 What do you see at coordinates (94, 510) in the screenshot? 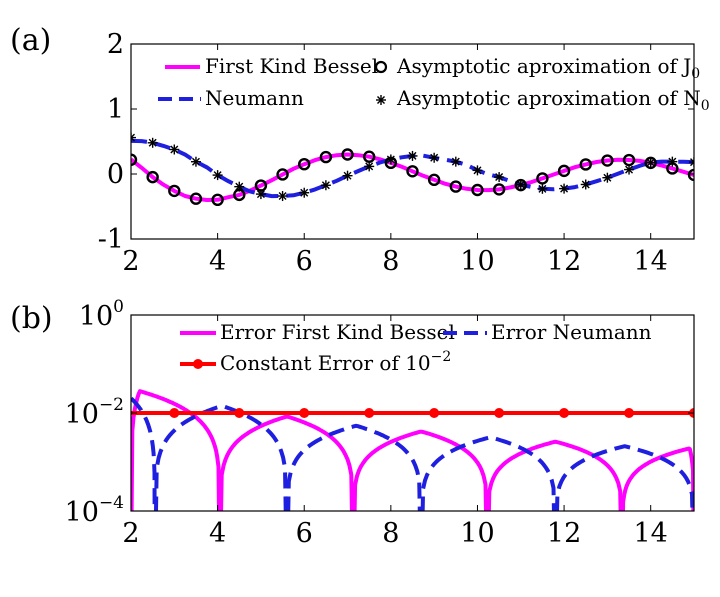
I see `y-tick-label: 10⁻⁴` at bounding box center [94, 510].